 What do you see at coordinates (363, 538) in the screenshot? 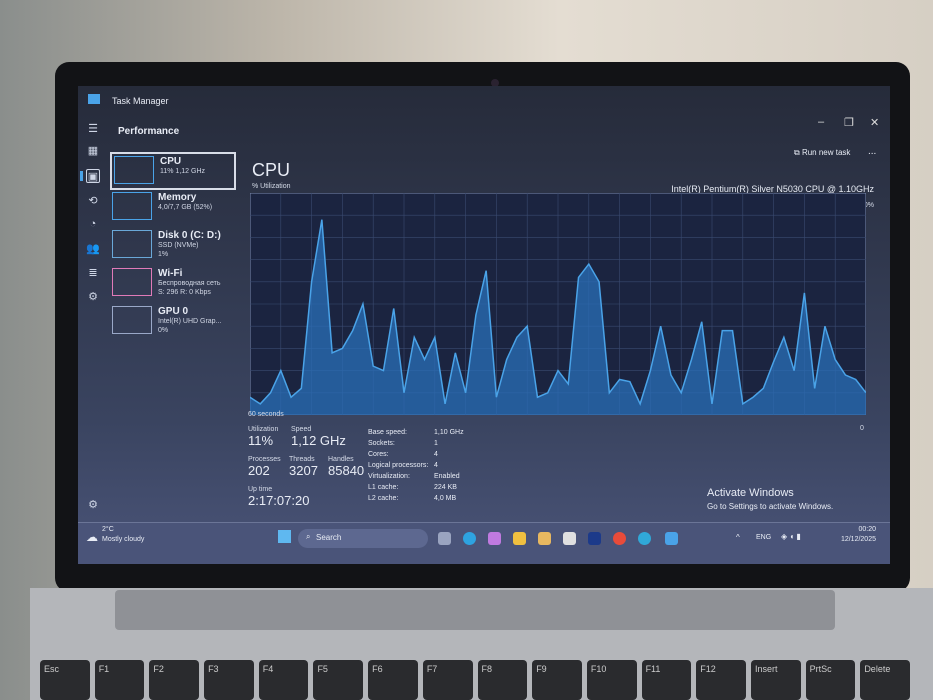
I see `search-box: Search` at bounding box center [363, 538].